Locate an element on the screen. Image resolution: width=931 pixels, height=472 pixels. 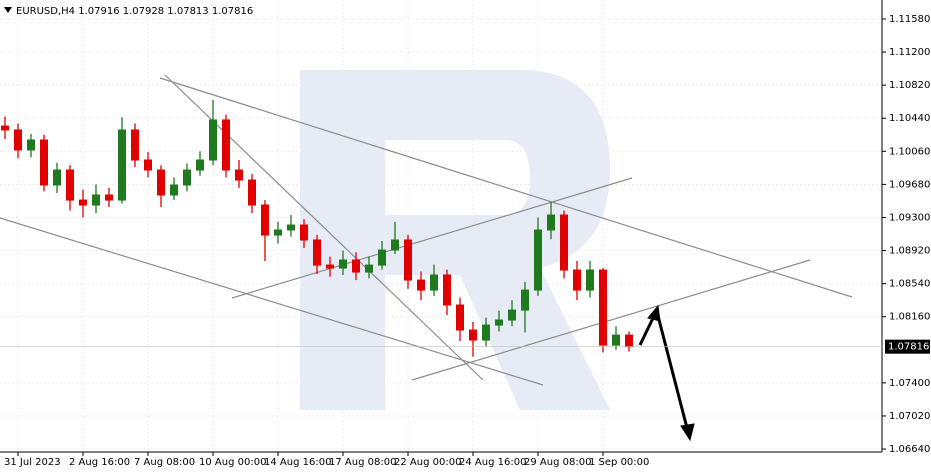
x-tick-label: 2 Aug 16:00 is located at coordinates (99, 462).